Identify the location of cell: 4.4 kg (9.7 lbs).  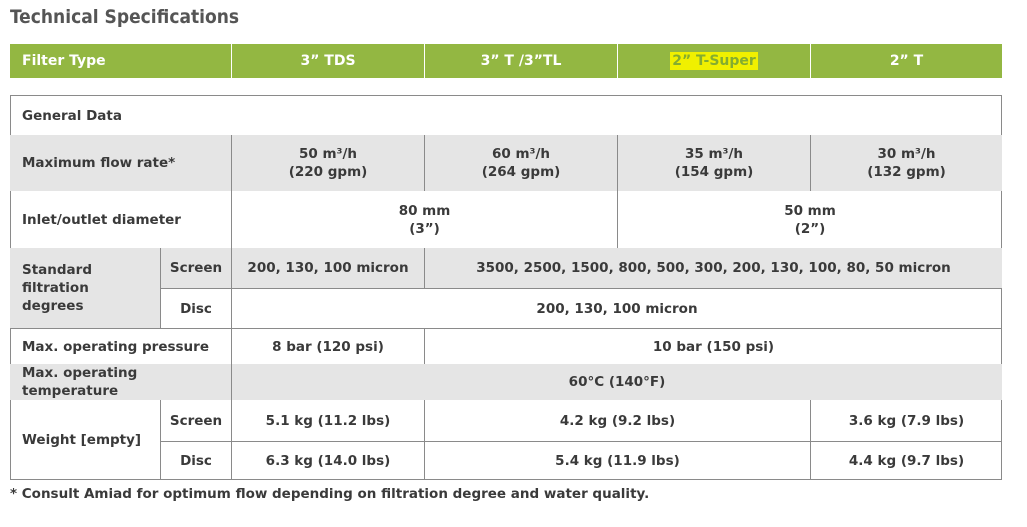
(906, 460).